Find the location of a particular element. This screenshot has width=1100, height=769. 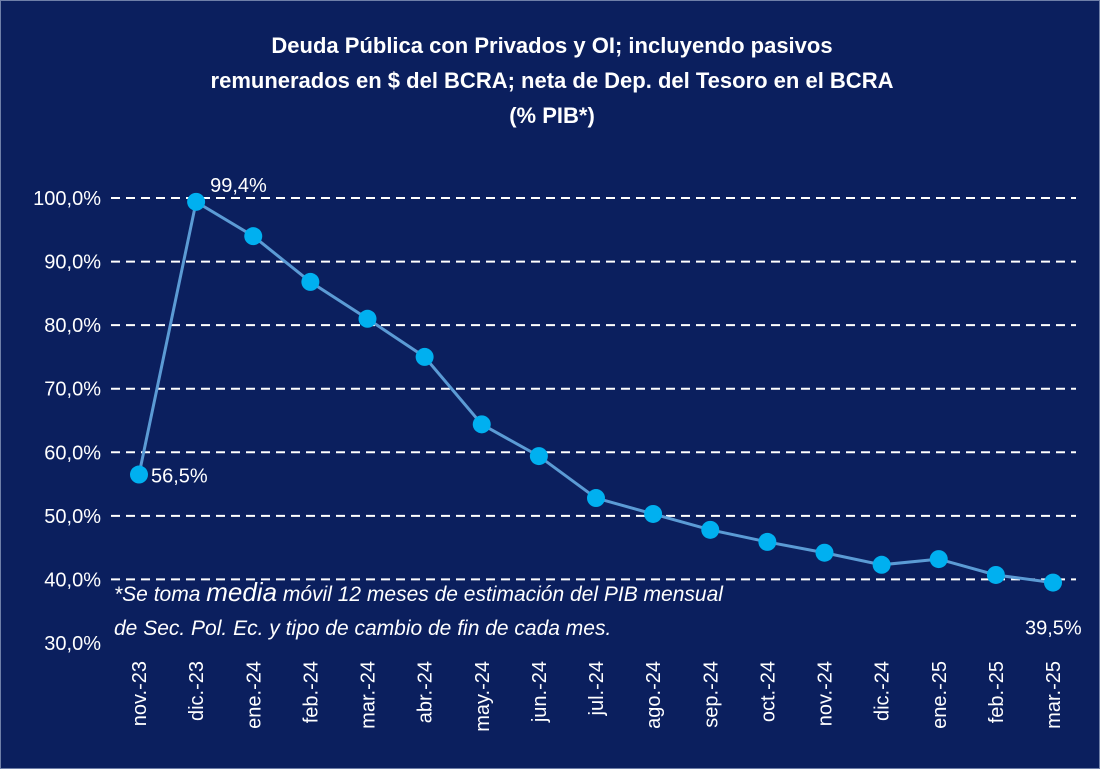

y-tick-label: 70,0% is located at coordinates (72, 390).